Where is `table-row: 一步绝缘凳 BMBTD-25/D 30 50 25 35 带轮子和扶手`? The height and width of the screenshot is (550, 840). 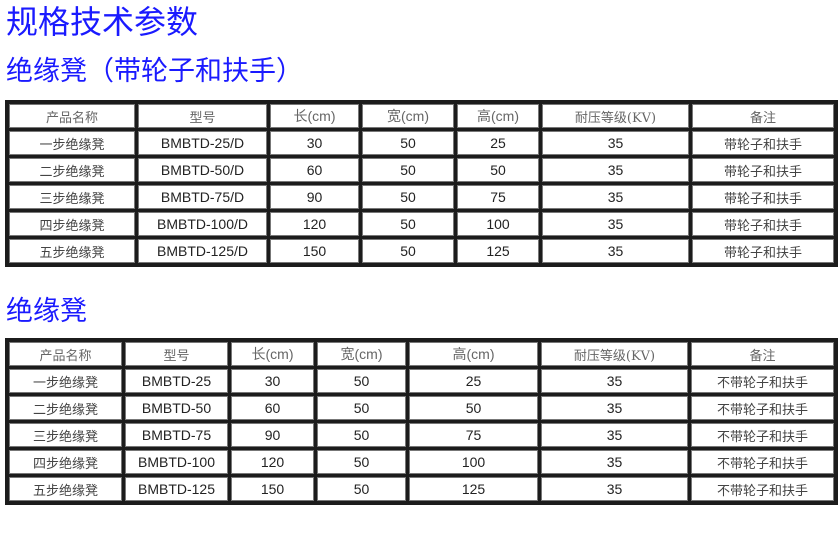 table-row: 一步绝缘凳 BMBTD-25/D 30 50 25 35 带轮子和扶手 is located at coordinates (421, 143).